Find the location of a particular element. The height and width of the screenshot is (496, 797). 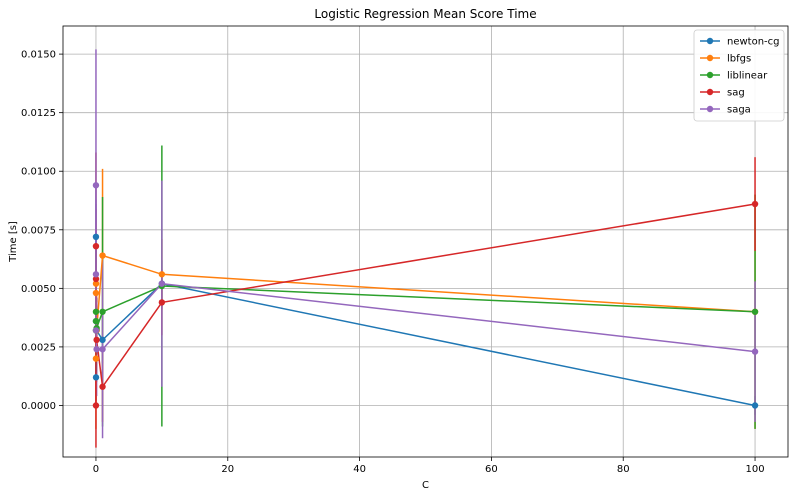

y-tick-label: 0.0025 is located at coordinates (38, 347).